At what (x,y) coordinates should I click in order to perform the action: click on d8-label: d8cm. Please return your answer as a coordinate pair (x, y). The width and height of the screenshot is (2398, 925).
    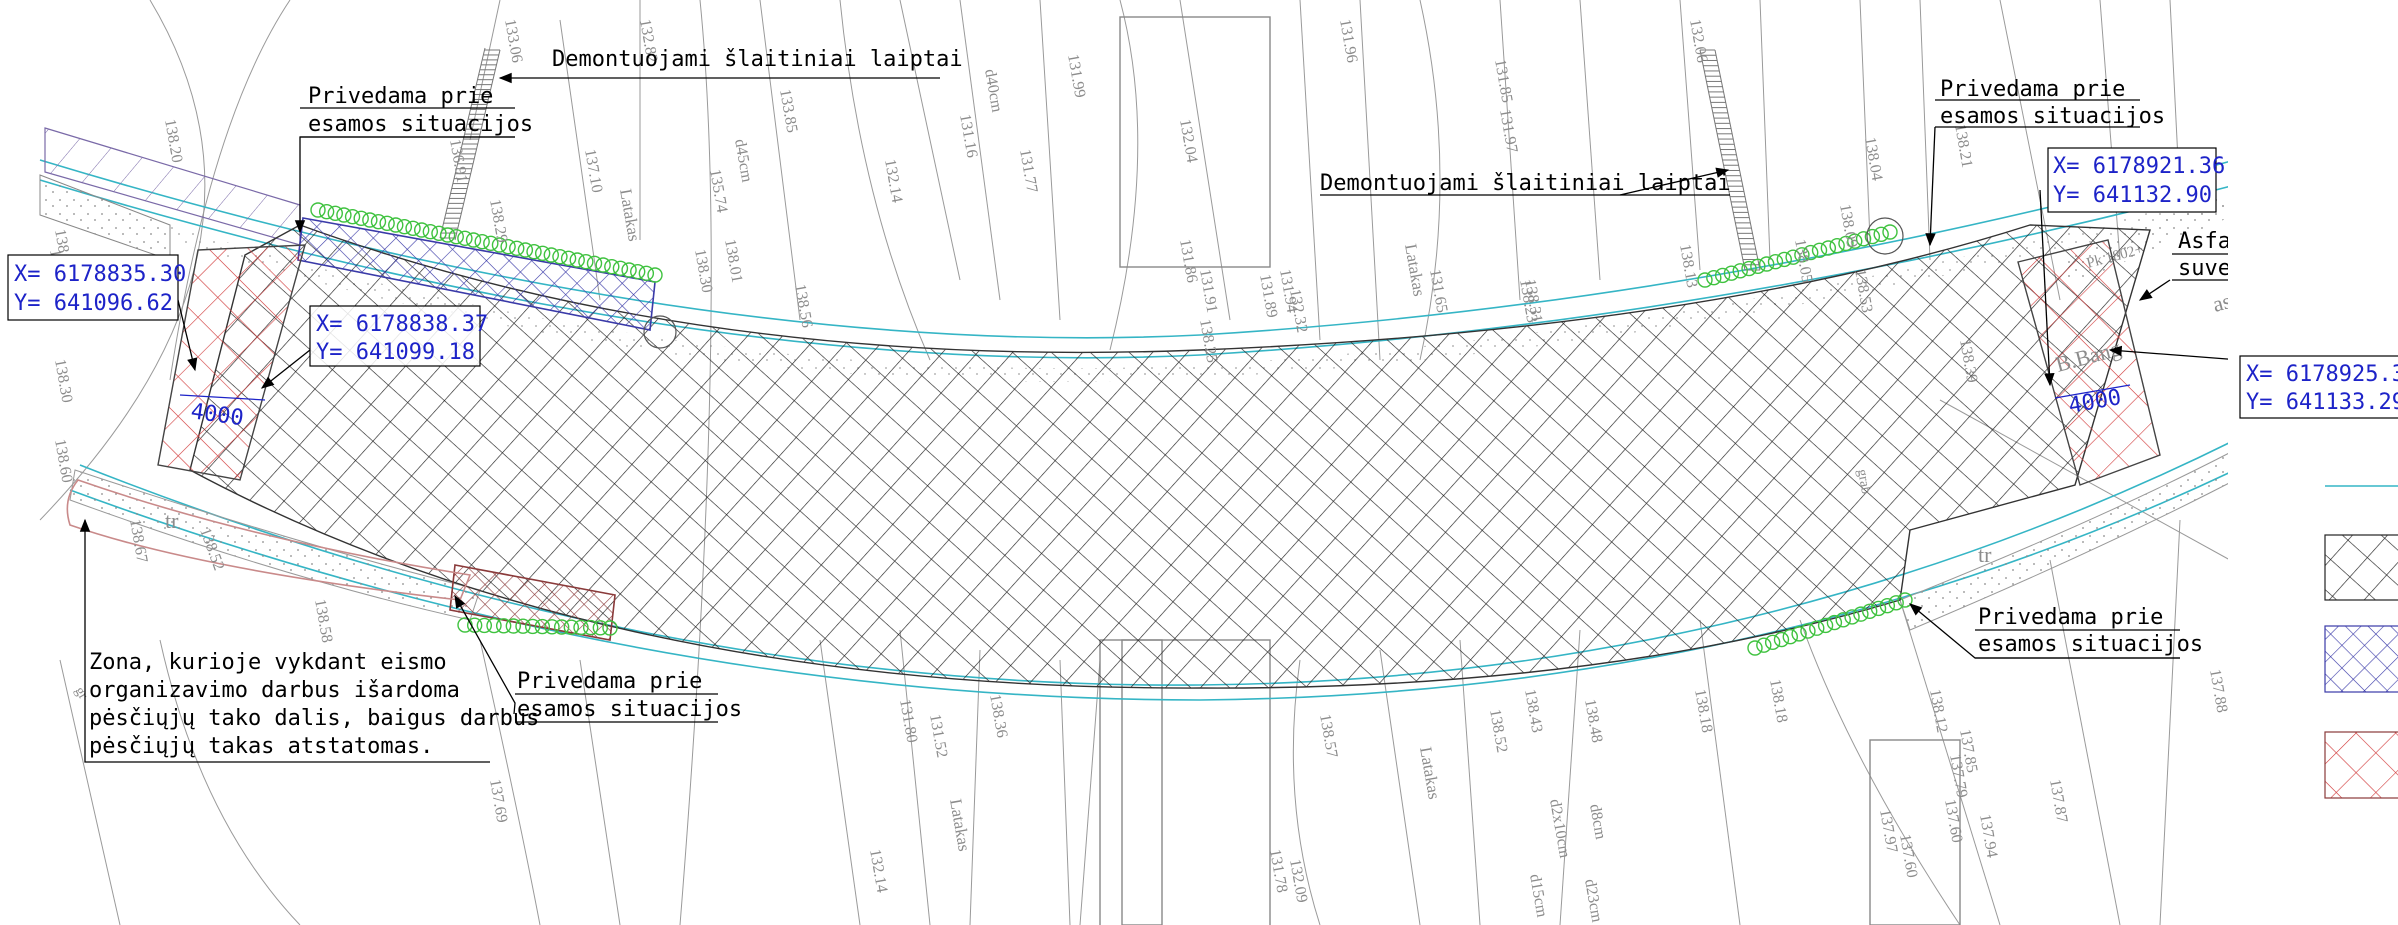
    Looking at the image, I should click on (1597, 822).